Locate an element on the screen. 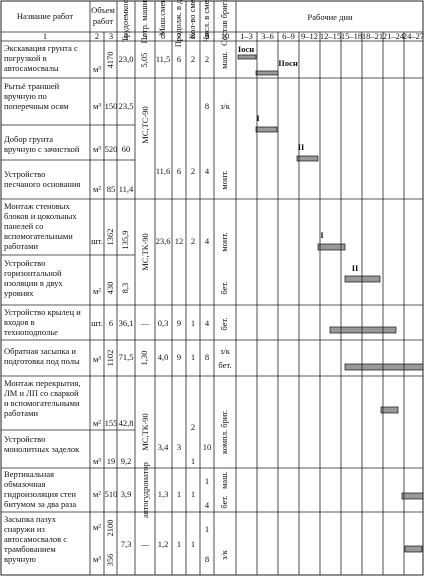  cell-text: 9,2 is located at coordinates (126, 461).